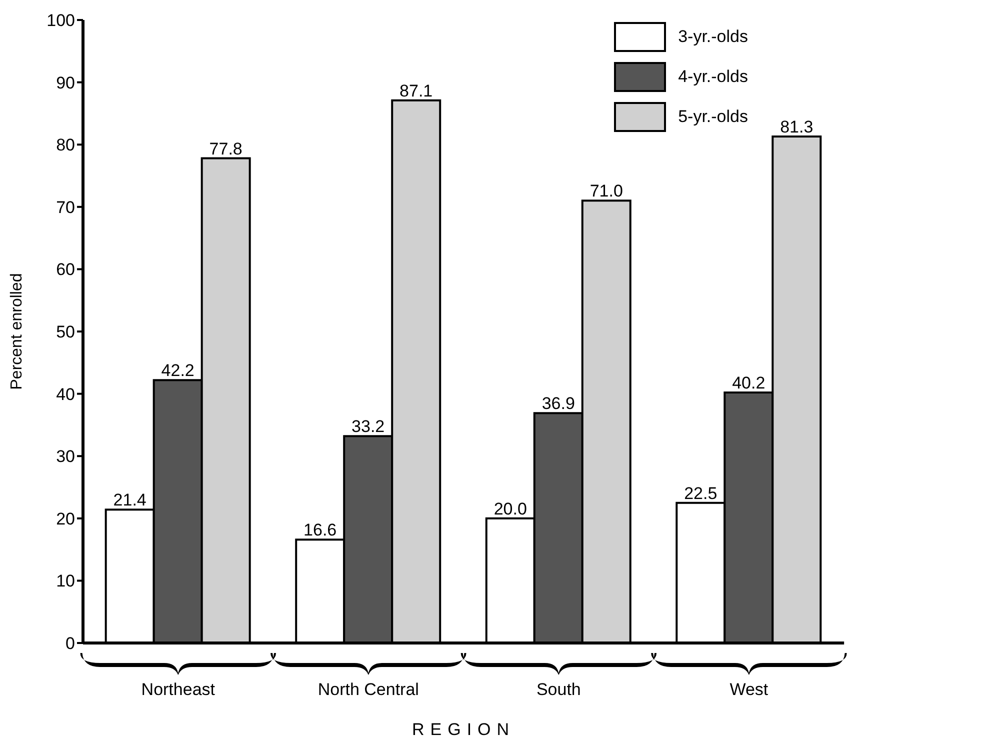  I want to click on y-tick-label: 0, so click(70, 644).